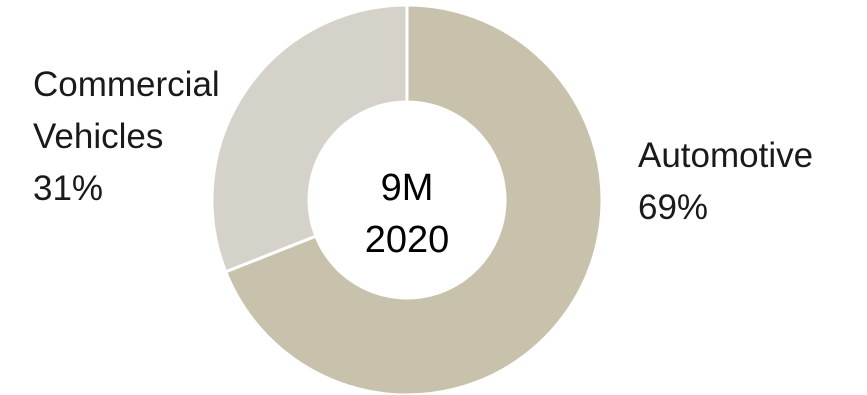 The width and height of the screenshot is (867, 395). What do you see at coordinates (725, 155) in the screenshot?
I see `slice-label-automotive: Automotive` at bounding box center [725, 155].